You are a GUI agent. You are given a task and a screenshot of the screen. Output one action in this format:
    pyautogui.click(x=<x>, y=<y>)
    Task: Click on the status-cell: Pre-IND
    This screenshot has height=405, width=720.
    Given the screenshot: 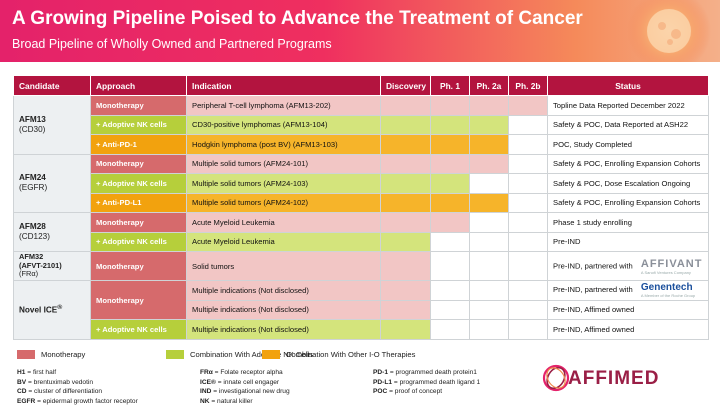 What is the action you would take?
    pyautogui.click(x=628, y=241)
    